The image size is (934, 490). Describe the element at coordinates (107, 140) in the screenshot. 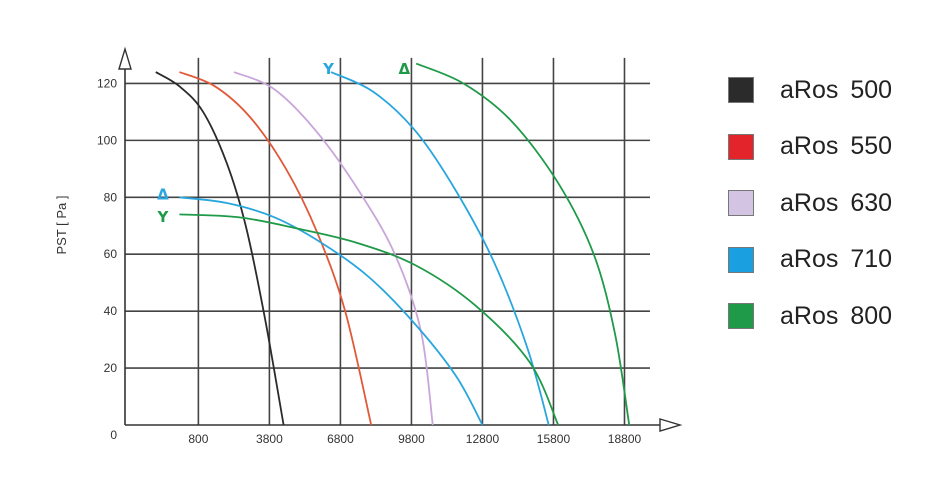

I see `y-tick-label: 100` at that location.